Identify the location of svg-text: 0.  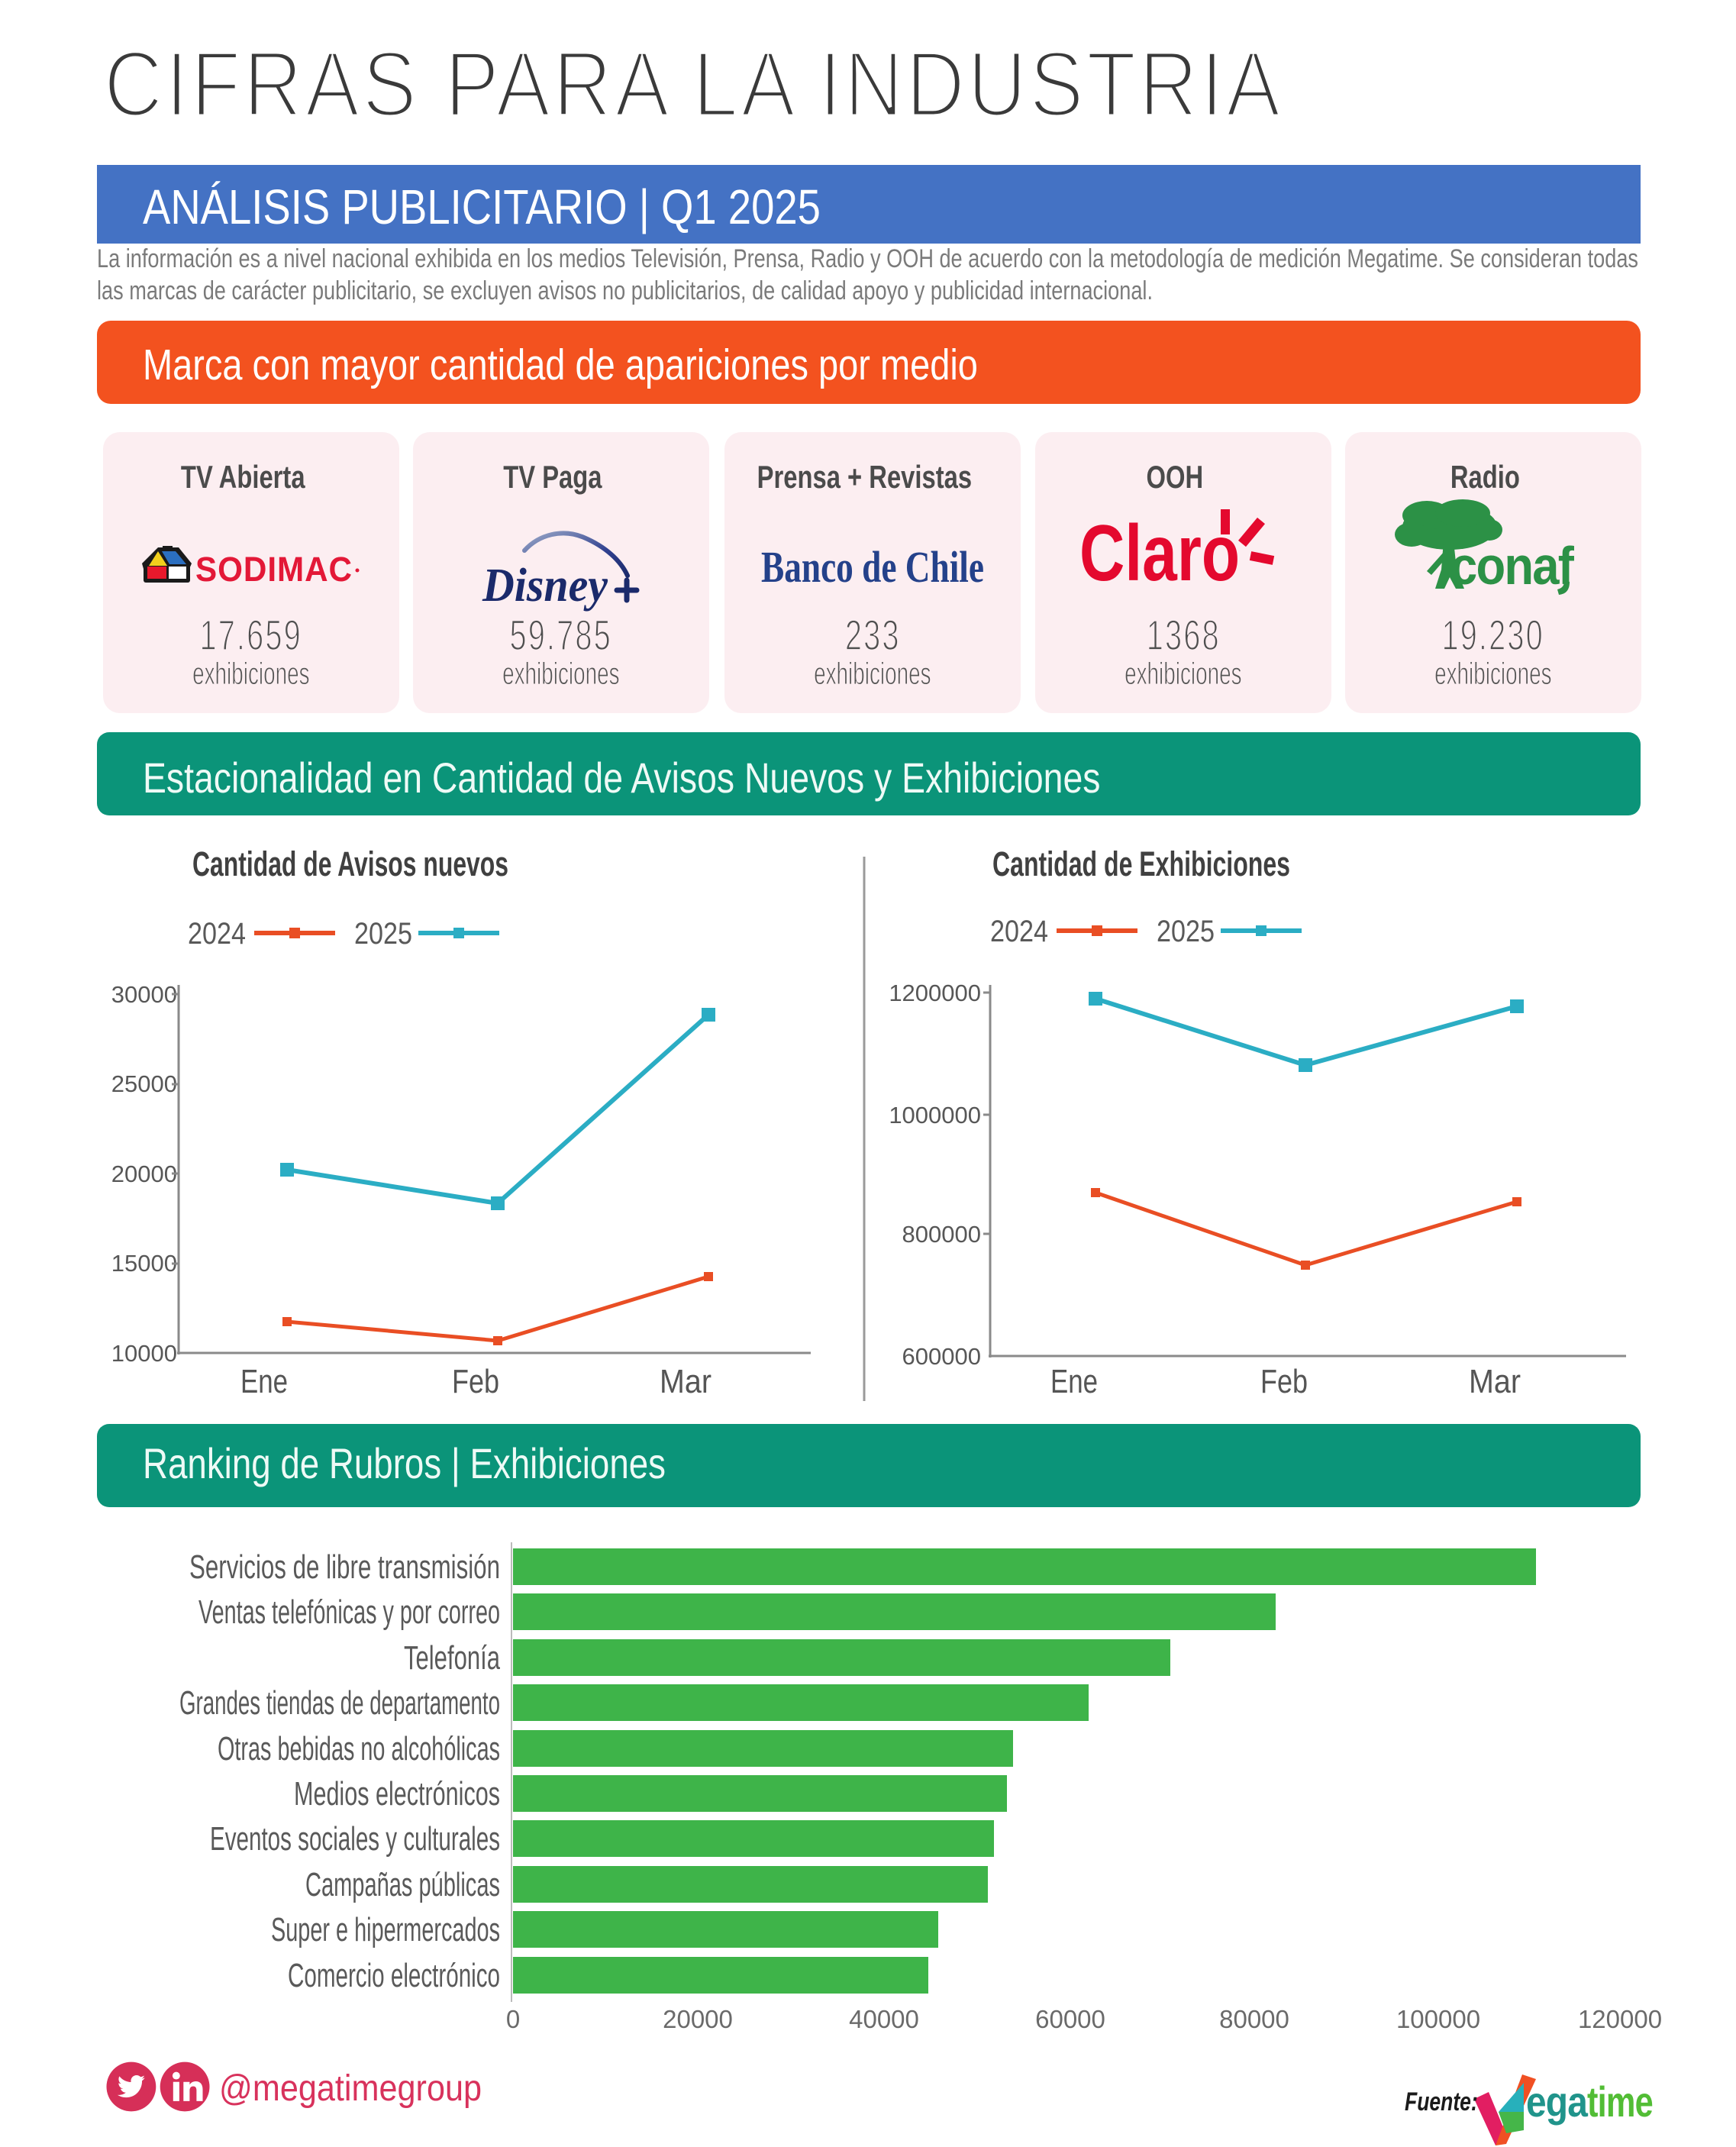
(513, 2019).